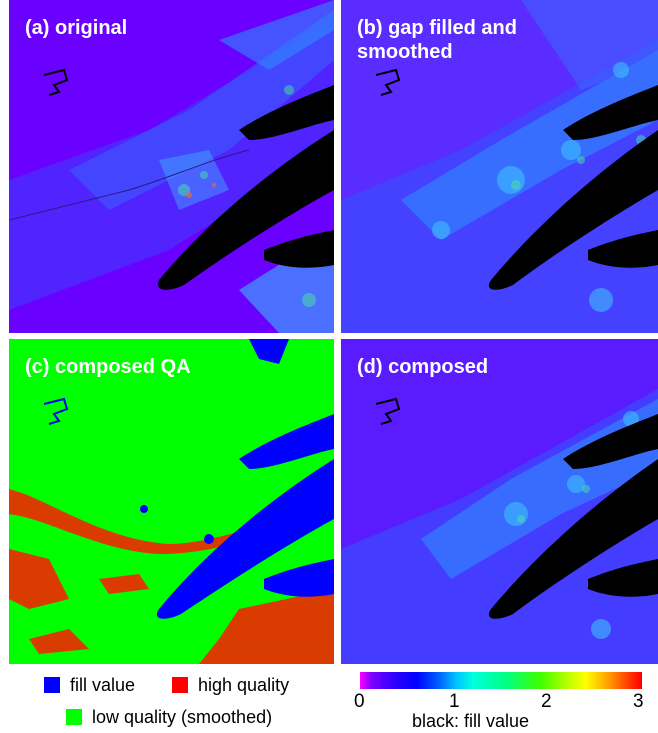 This screenshot has width=658, height=733. I want to click on legend-label-fill-value: fill value, so click(103, 685).